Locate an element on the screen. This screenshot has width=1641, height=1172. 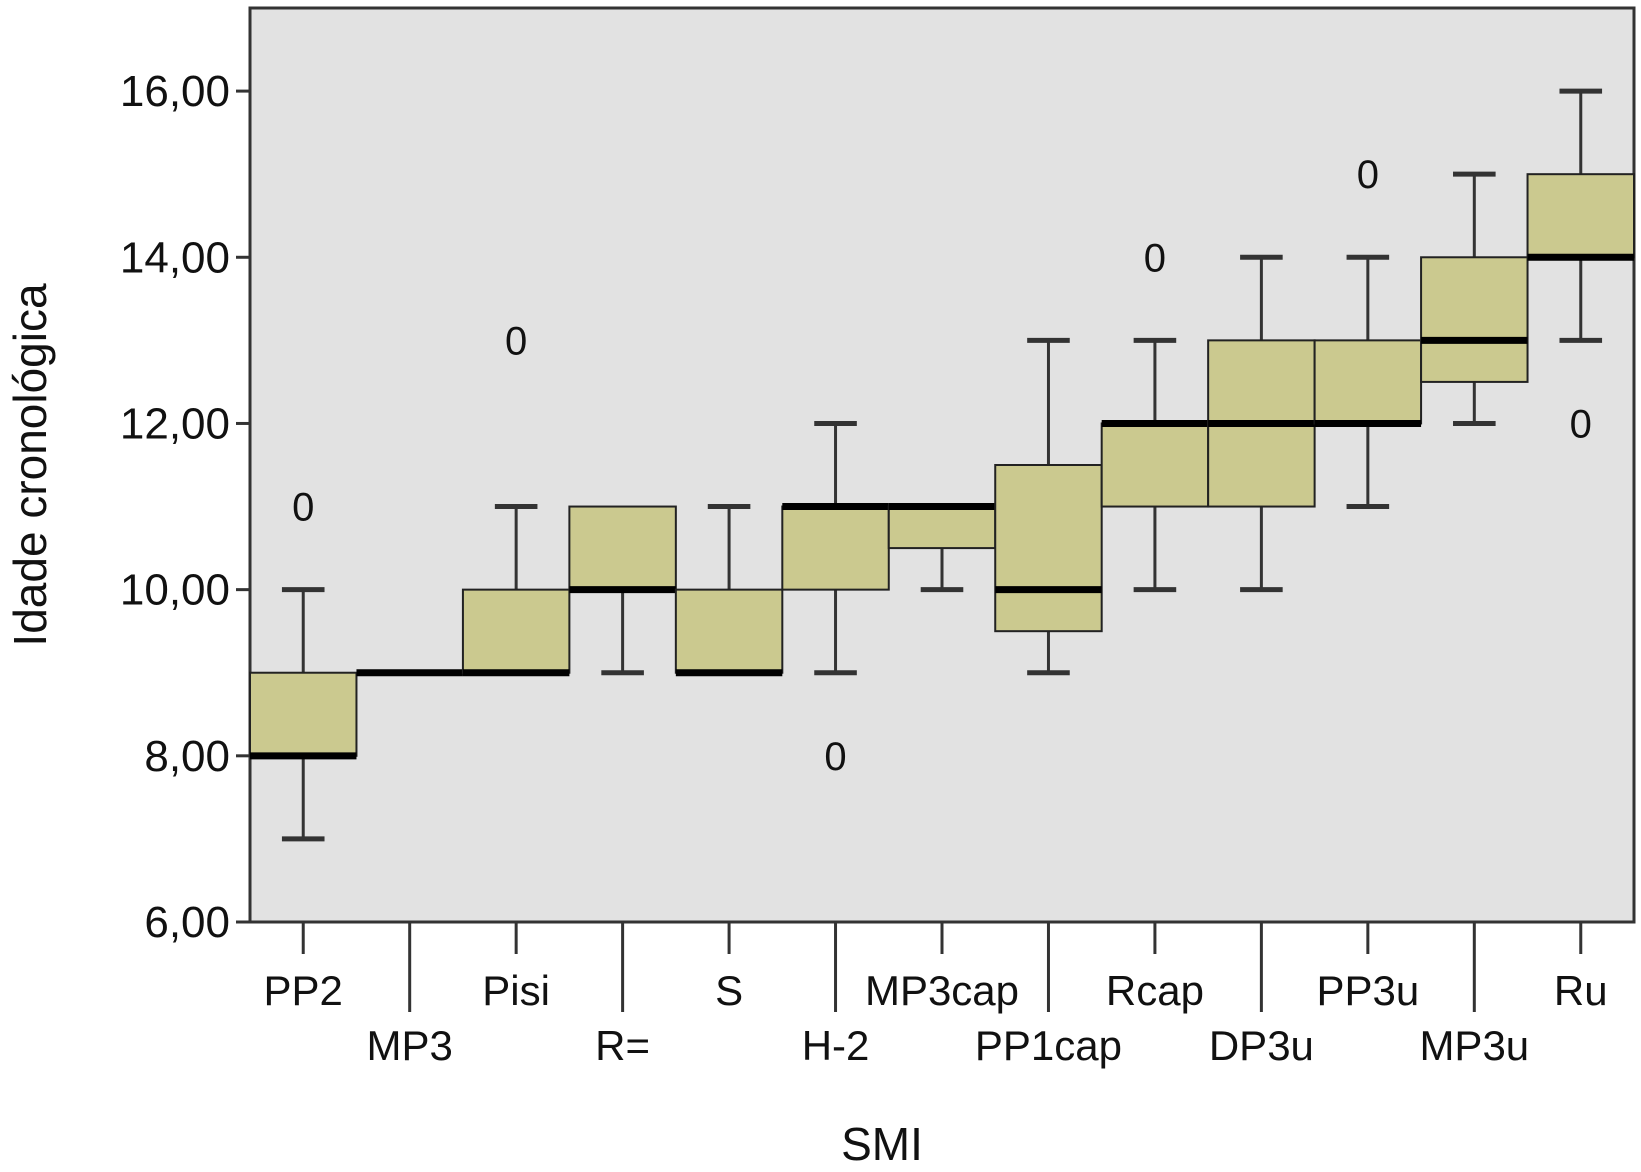
x-category-label: H-2 is located at coordinates (836, 1045).